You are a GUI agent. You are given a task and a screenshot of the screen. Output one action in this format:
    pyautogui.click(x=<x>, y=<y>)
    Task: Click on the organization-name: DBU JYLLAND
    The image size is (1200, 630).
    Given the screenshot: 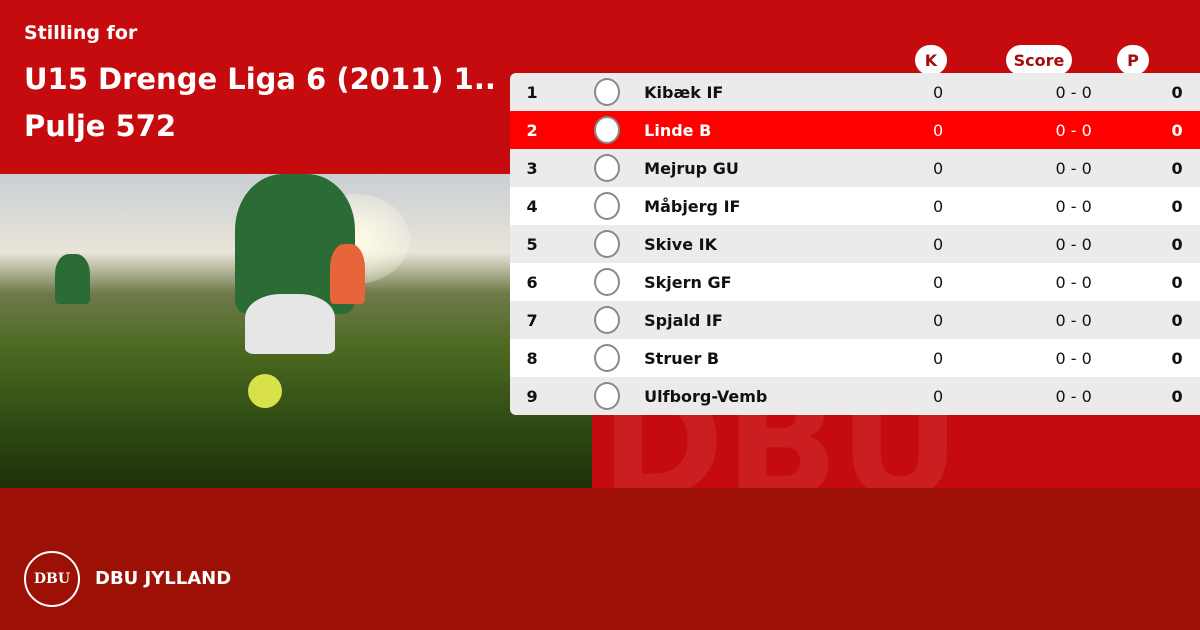 What is the action you would take?
    pyautogui.click(x=163, y=578)
    